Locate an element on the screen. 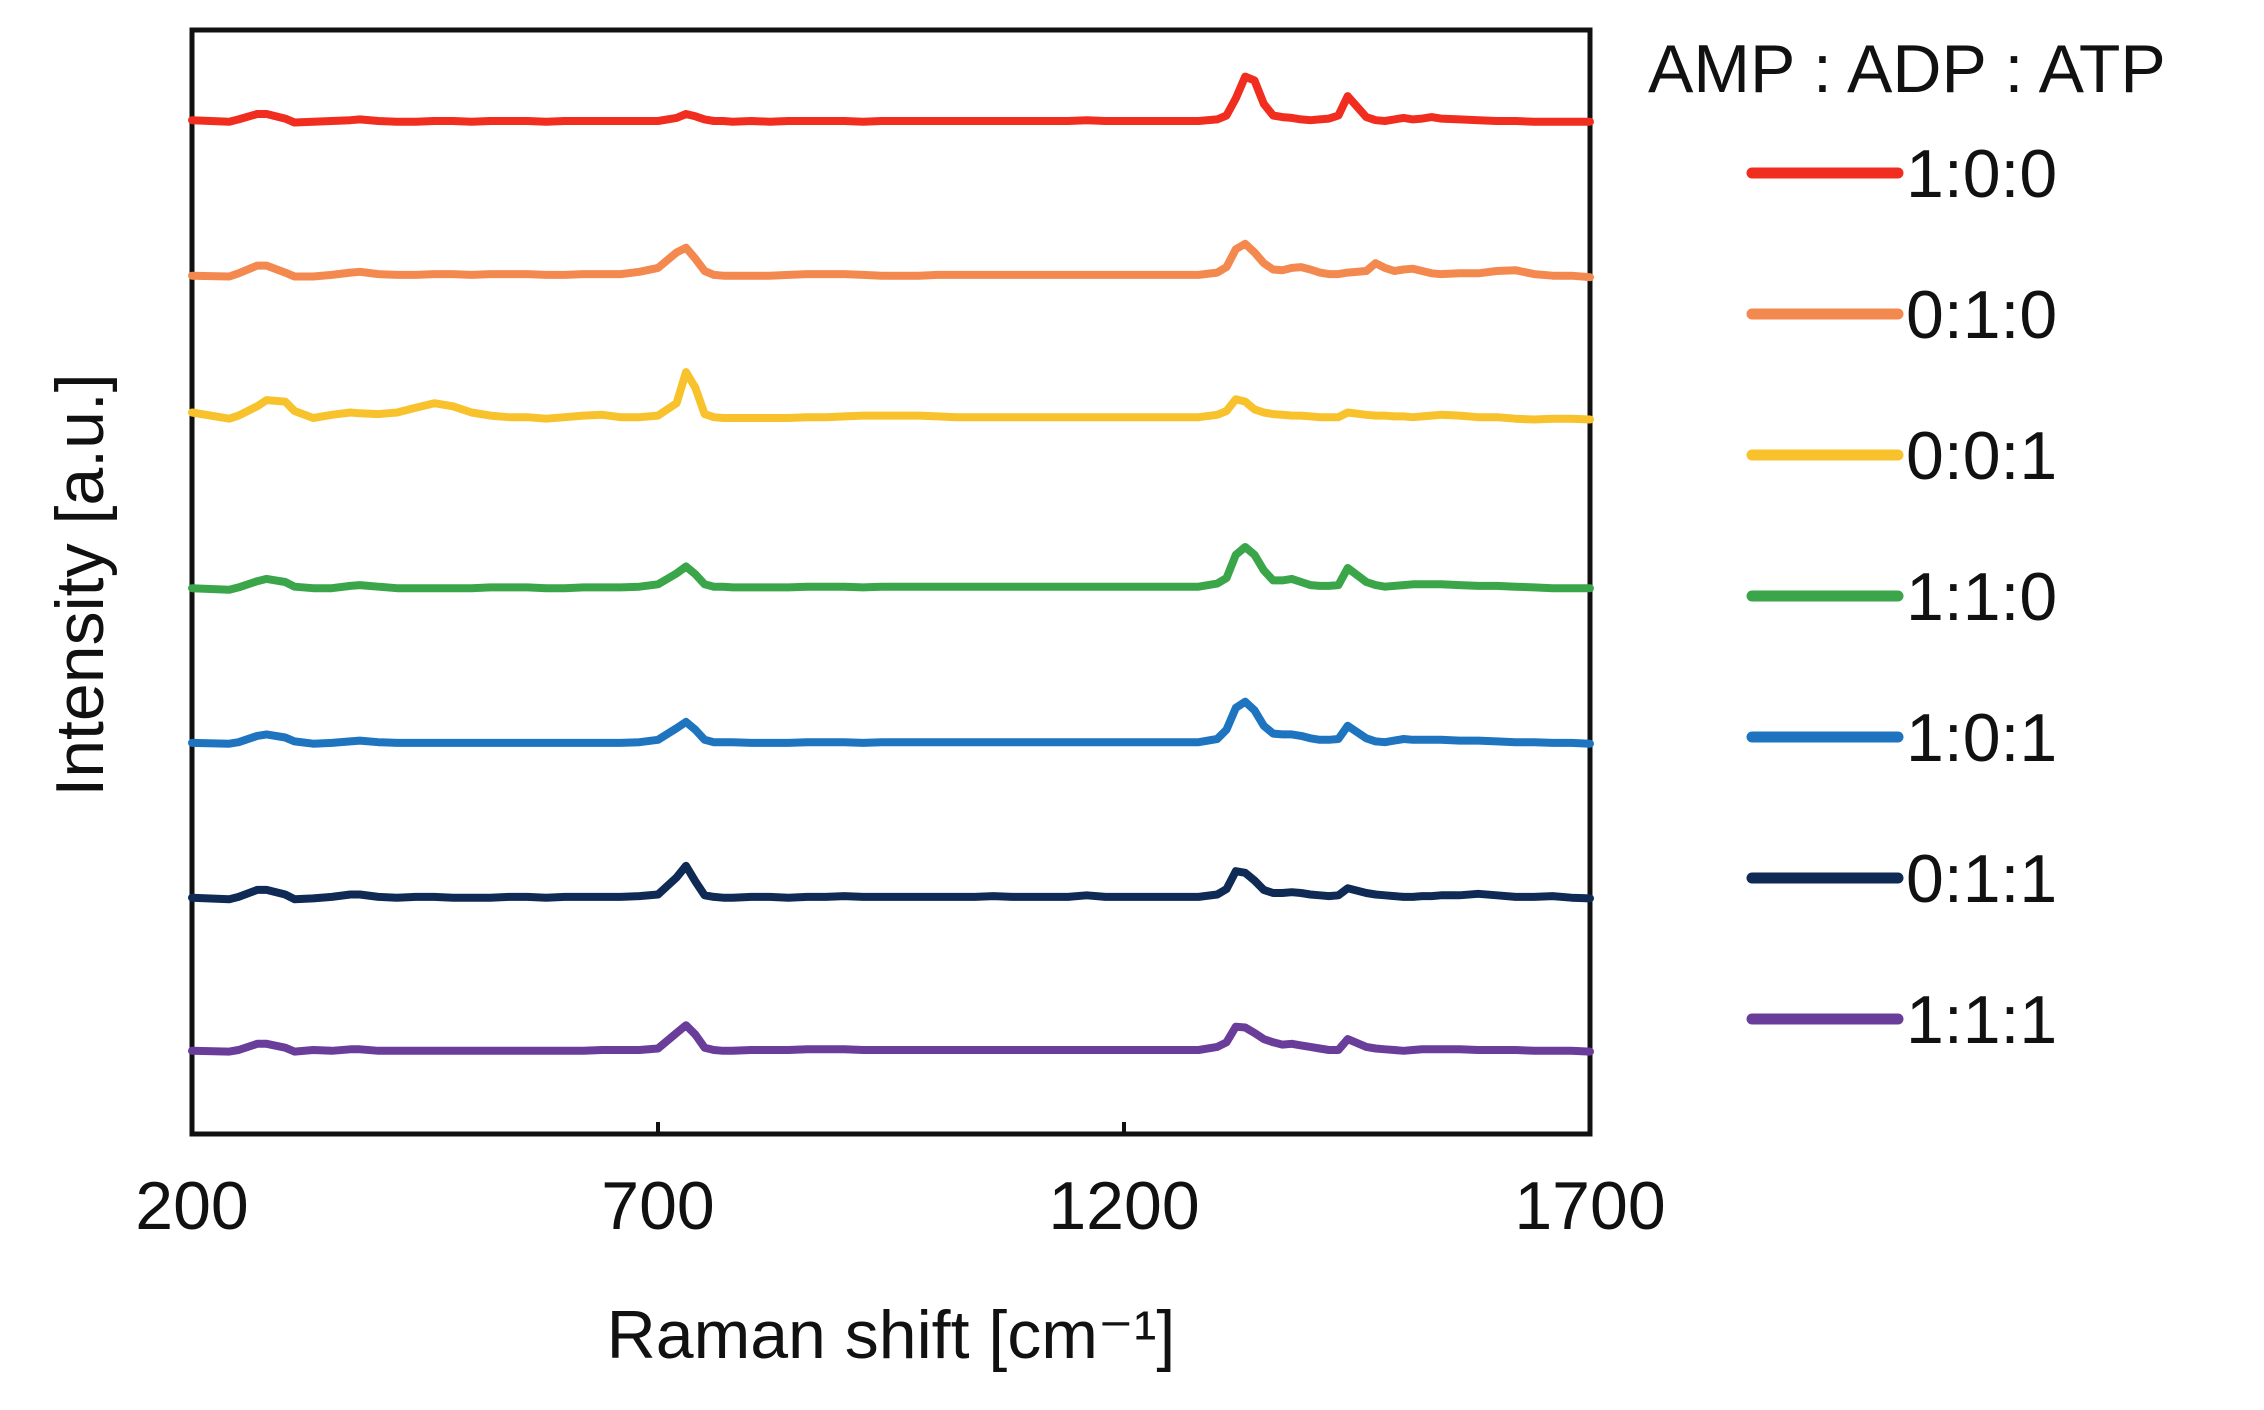 Image resolution: width=2264 pixels, height=1410 pixels. legend-label-1-0-1: 1:0:1 is located at coordinates (1981, 738).